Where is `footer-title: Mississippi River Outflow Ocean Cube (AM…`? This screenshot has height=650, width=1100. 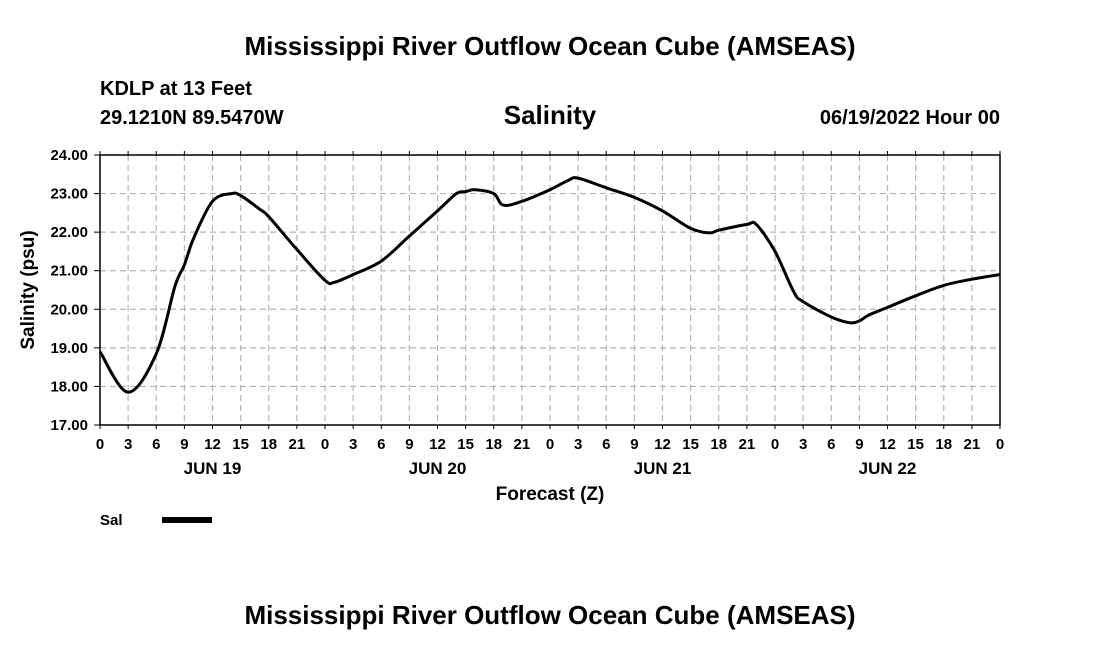 footer-title: Mississippi River Outflow Ocean Cube (AM… is located at coordinates (549, 615).